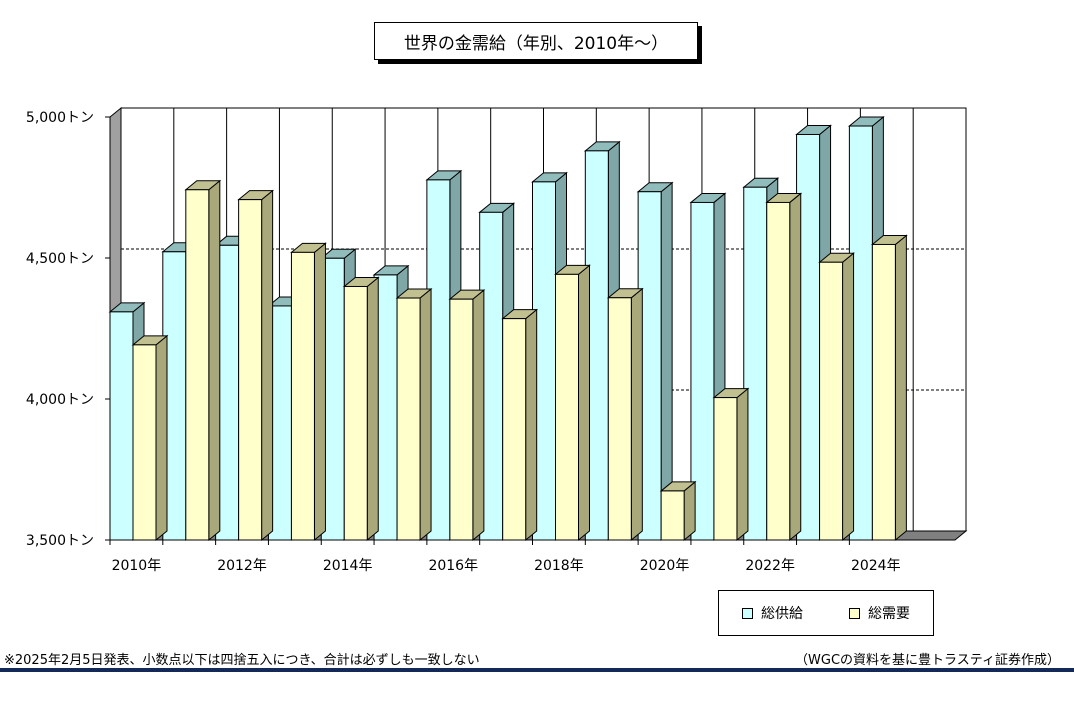  What do you see at coordinates (242, 566) in the screenshot?
I see `x-tick-label: 2012年` at bounding box center [242, 566].